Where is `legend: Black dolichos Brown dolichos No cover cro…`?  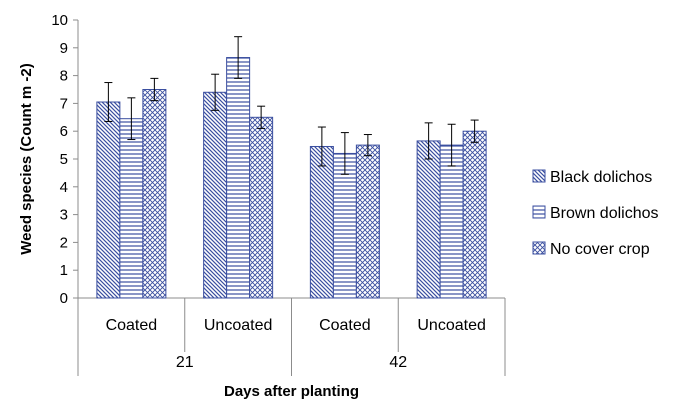
legend: Black dolichos Brown dolichos No cover cro… is located at coordinates (595, 213).